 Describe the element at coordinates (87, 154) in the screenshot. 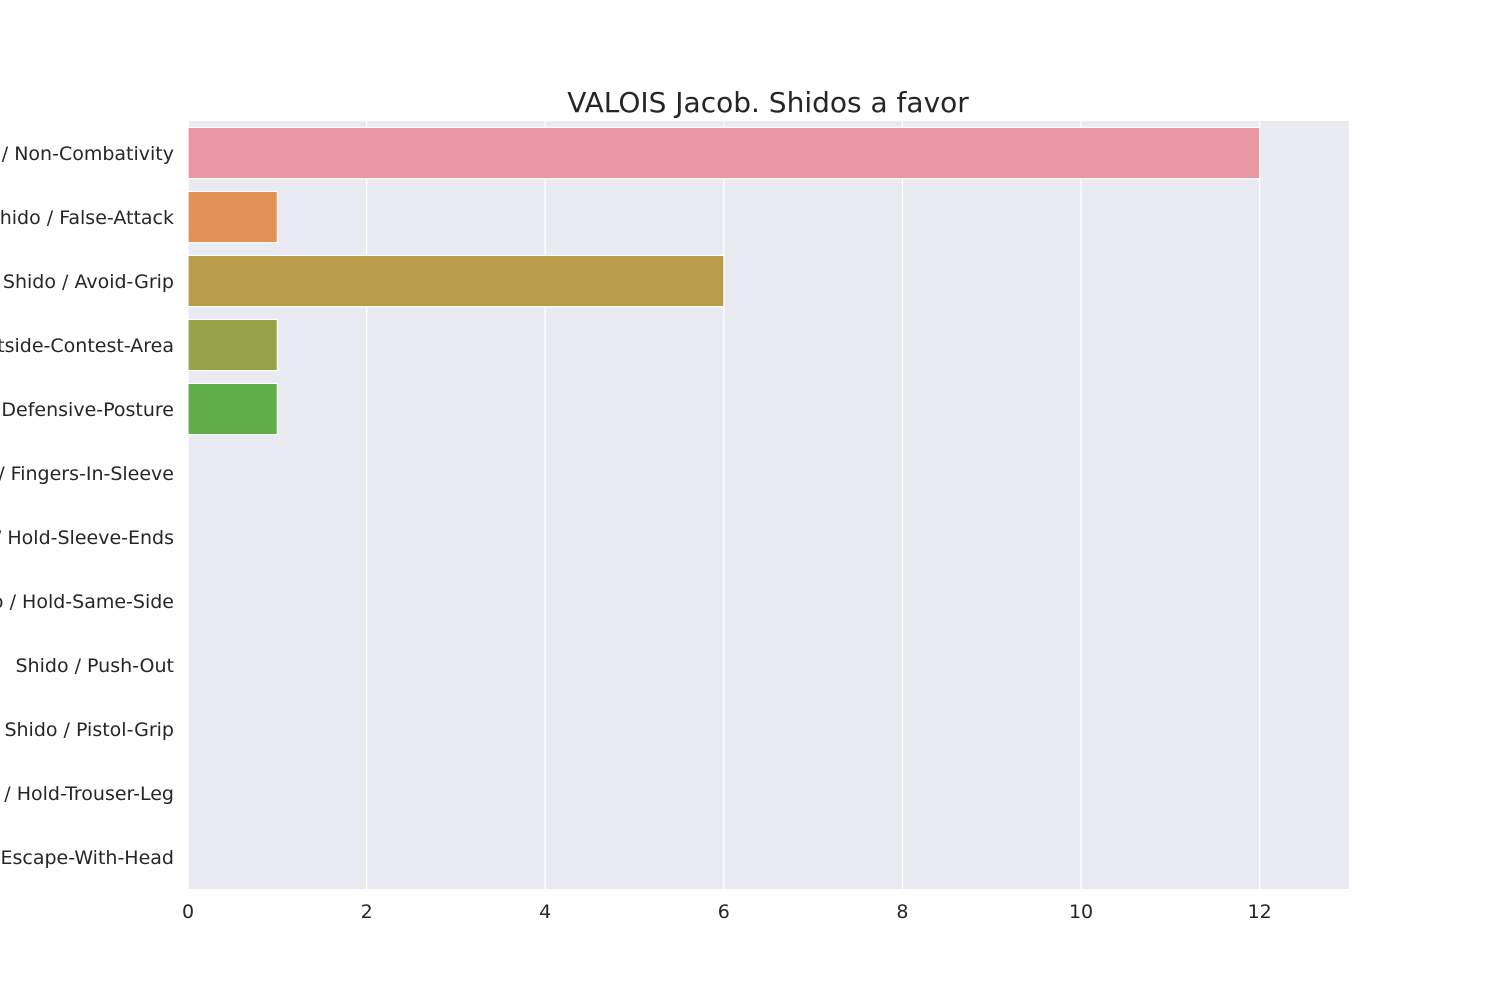

I see `y-tick-label-0: Shido / Non-Combativity` at that location.